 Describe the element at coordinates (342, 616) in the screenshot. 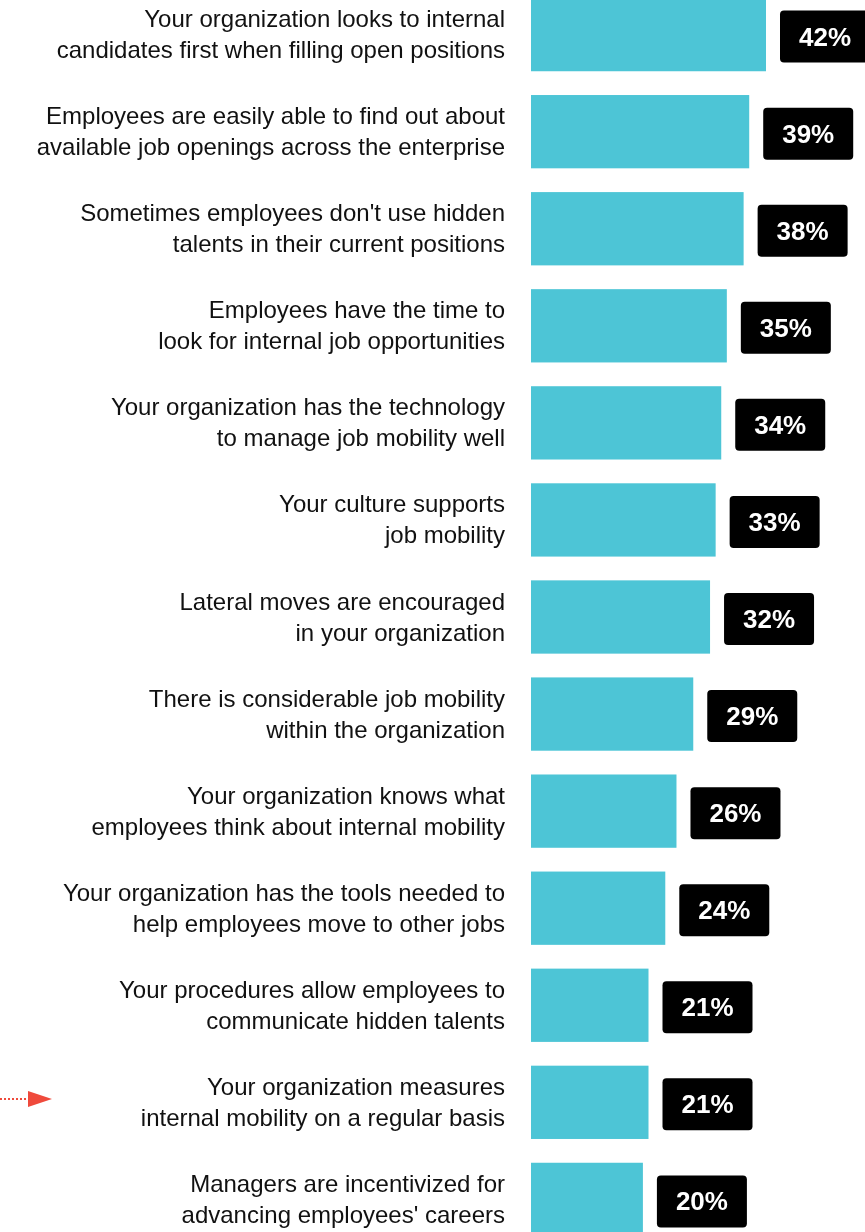

I see `y-tick-label: Lateral moves are encouraged in your organization` at that location.